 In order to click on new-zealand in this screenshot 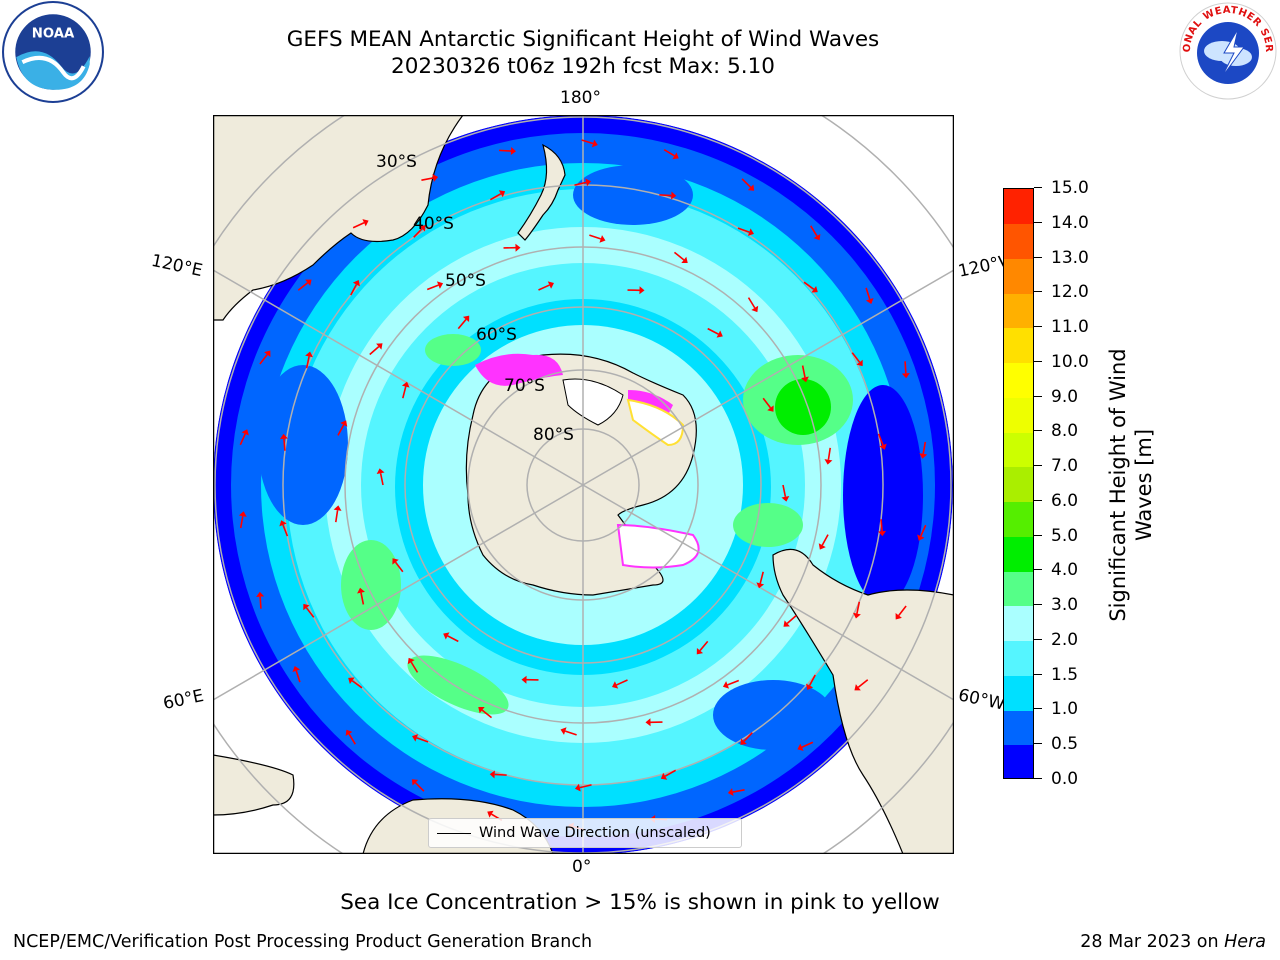, I will do `click(541, 192)`.